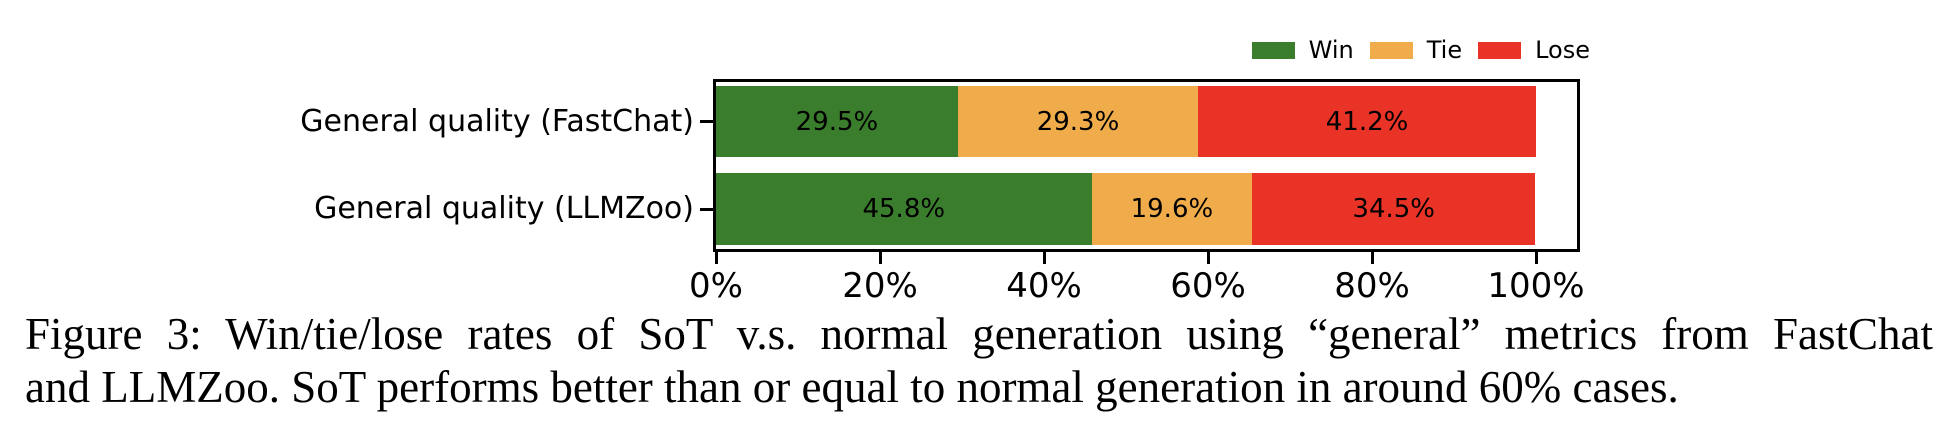 This screenshot has height=442, width=1956. I want to click on y-axis-label: General quality (LLMZoo), so click(504, 208).